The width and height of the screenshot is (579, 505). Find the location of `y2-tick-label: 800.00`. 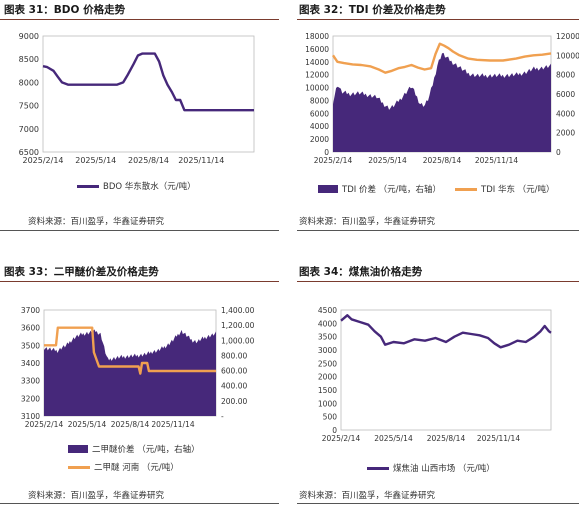

y2-tick-label: 800.00 is located at coordinates (234, 355).